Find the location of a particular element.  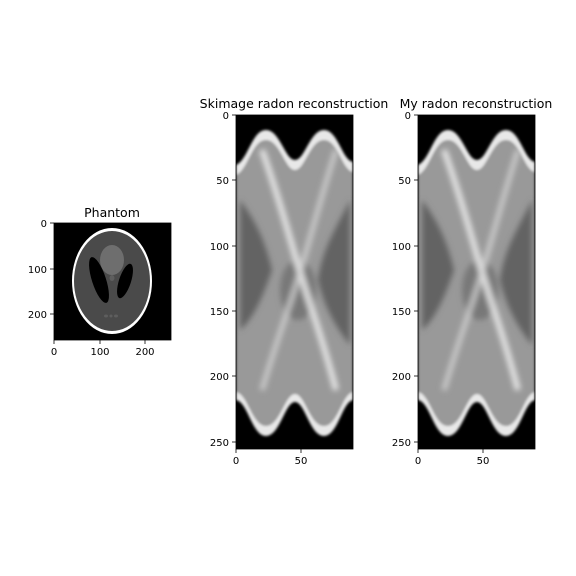

x-tick-label: 200 is located at coordinates (144, 352).